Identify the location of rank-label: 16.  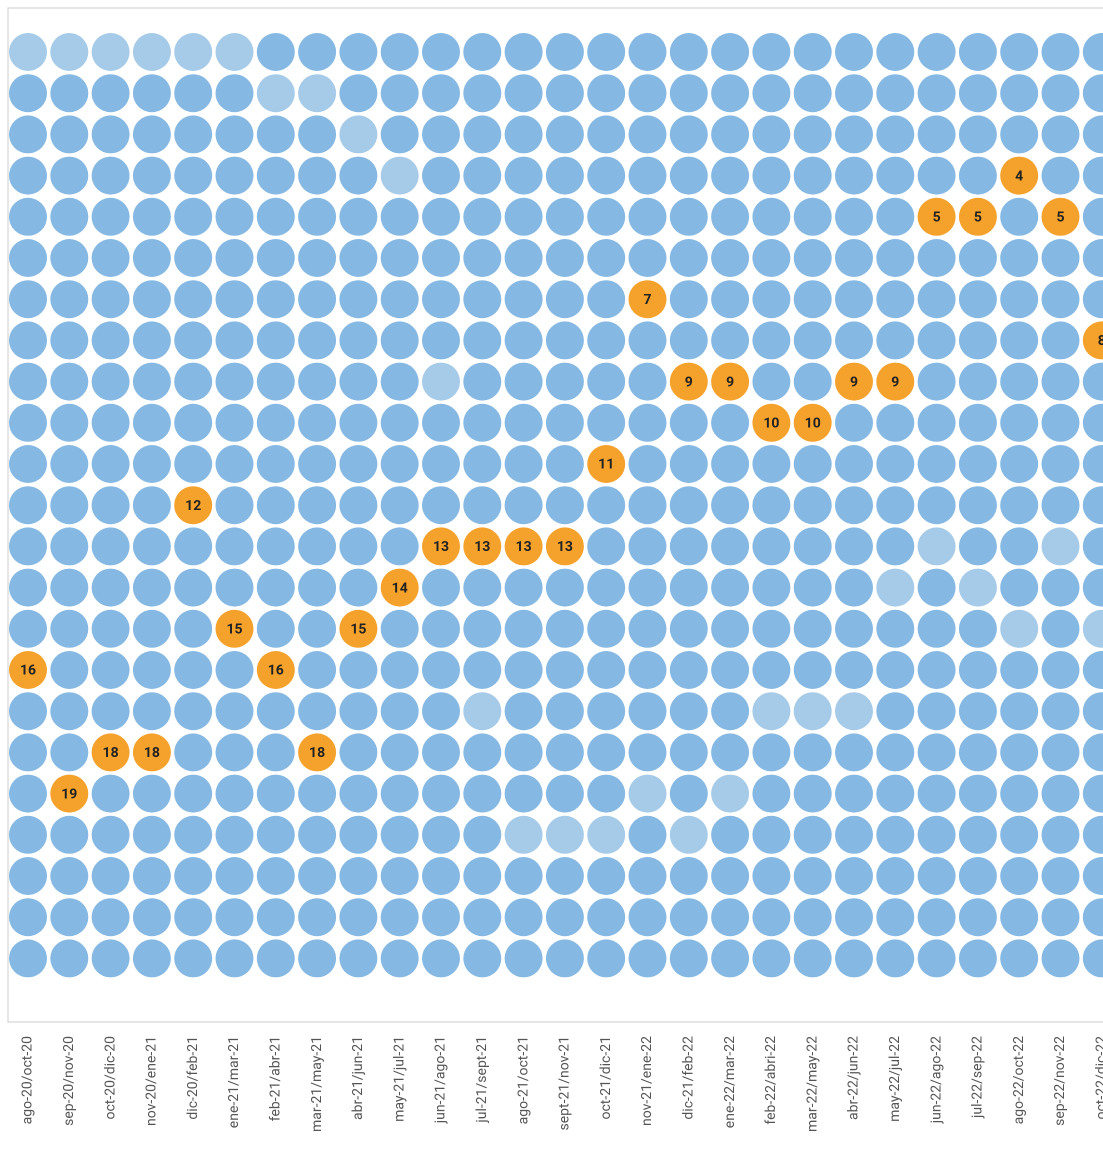
(28, 671).